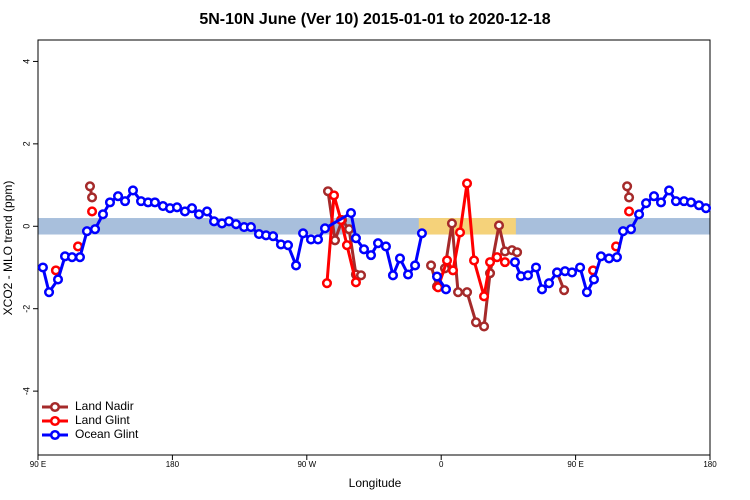 The width and height of the screenshot is (750, 500). Describe the element at coordinates (107, 434) in the screenshot. I see `legend-label: Ocean Glint` at that location.